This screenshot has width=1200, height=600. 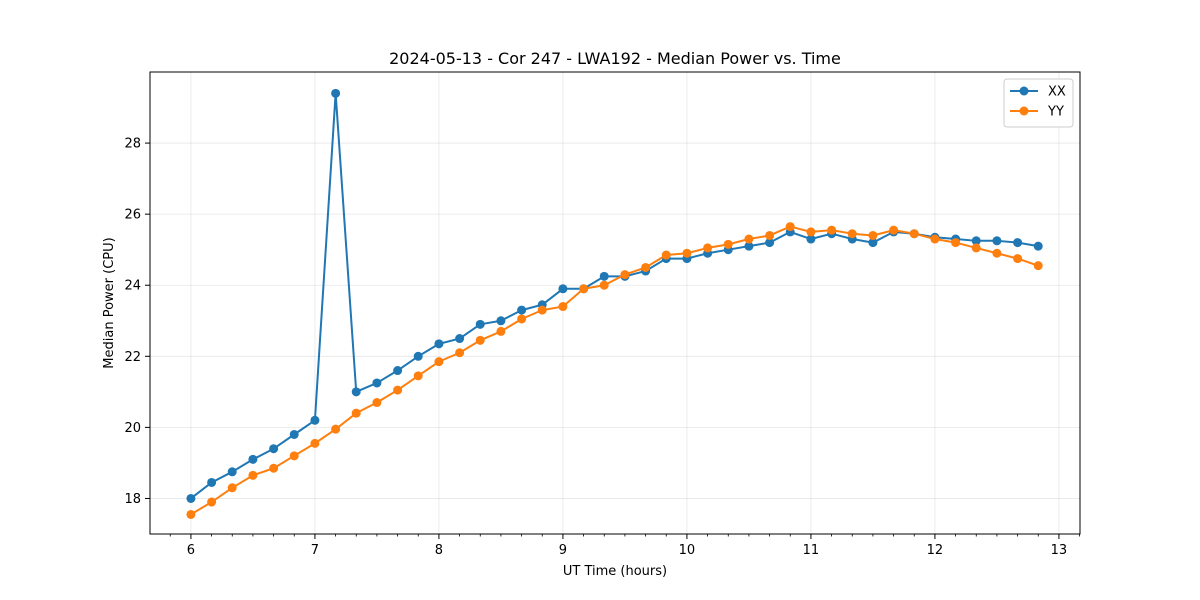 I want to click on legend-swatch-marker-yy, so click(x=1024, y=111).